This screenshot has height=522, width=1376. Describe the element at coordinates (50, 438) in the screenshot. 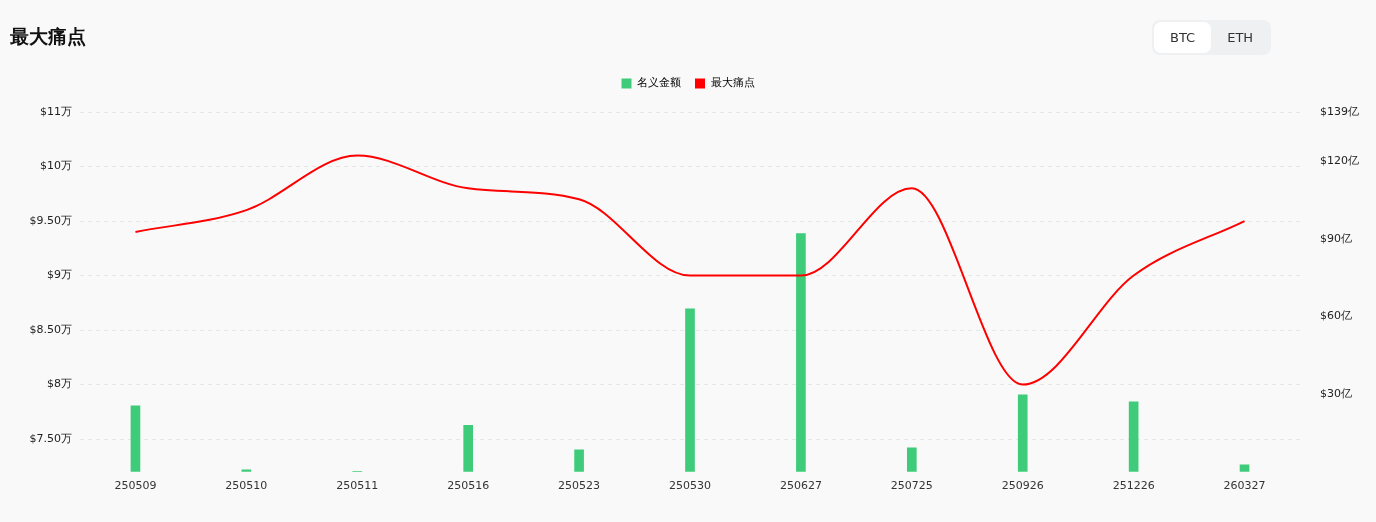

I see `y-tick-label: $7.50万` at that location.